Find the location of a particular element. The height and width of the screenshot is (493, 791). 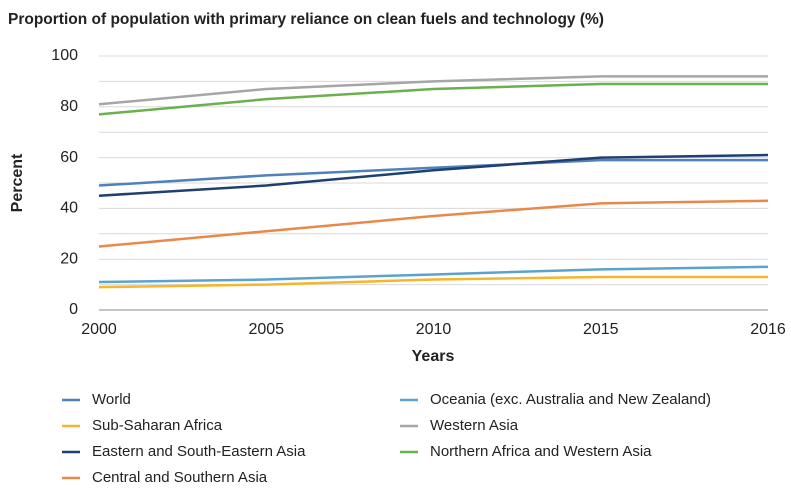

x-axis-label: Years is located at coordinates (433, 356).